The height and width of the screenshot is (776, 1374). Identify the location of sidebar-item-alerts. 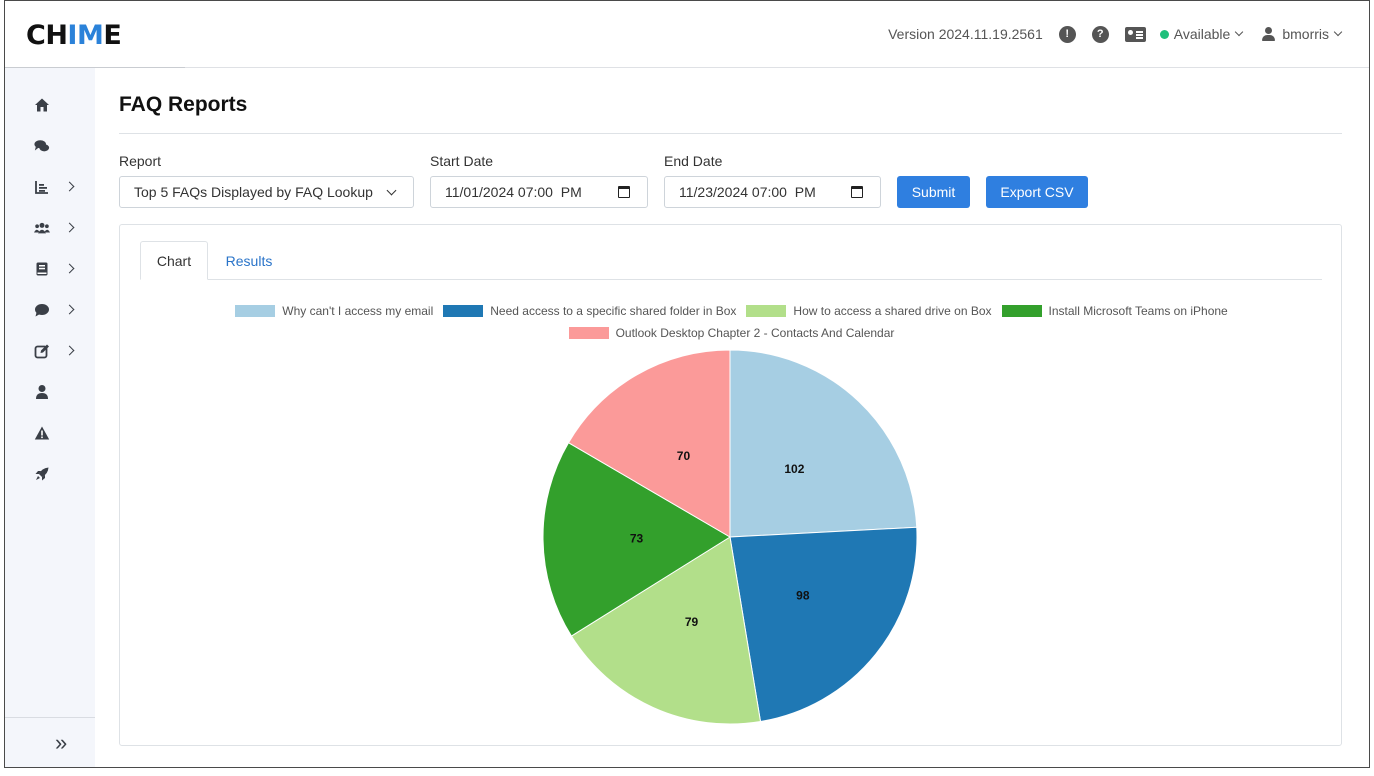
(54, 433).